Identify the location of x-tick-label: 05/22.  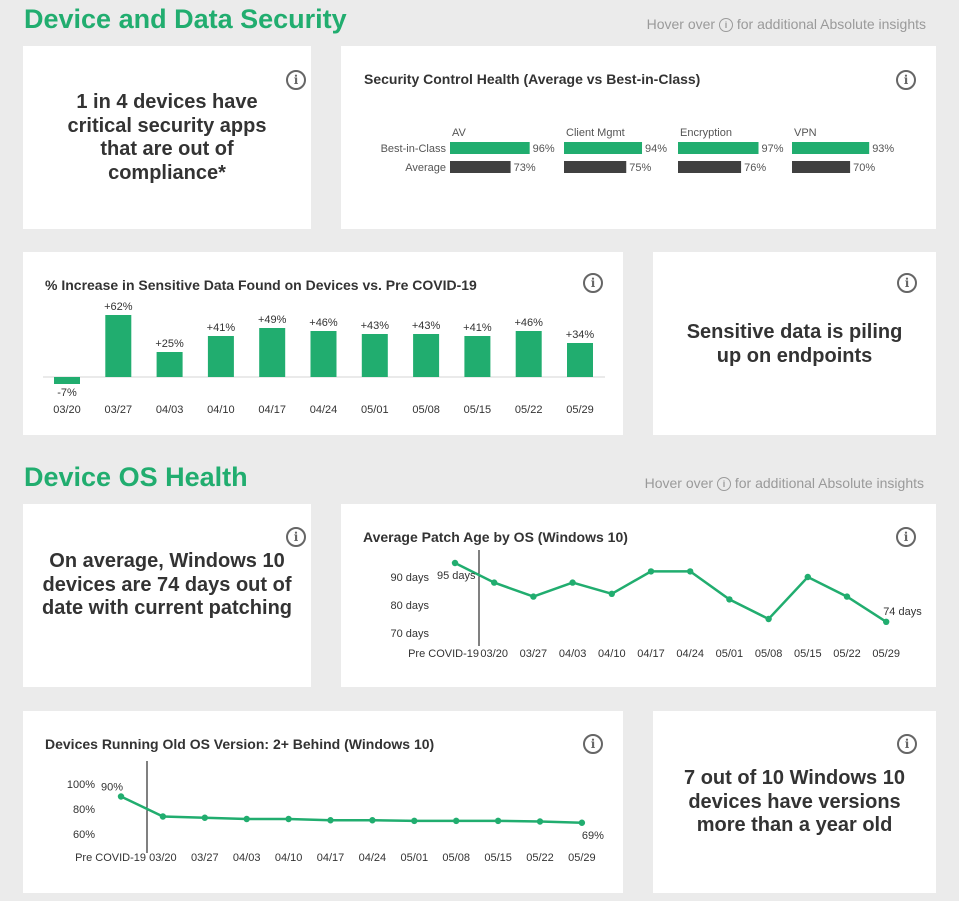
(540, 858).